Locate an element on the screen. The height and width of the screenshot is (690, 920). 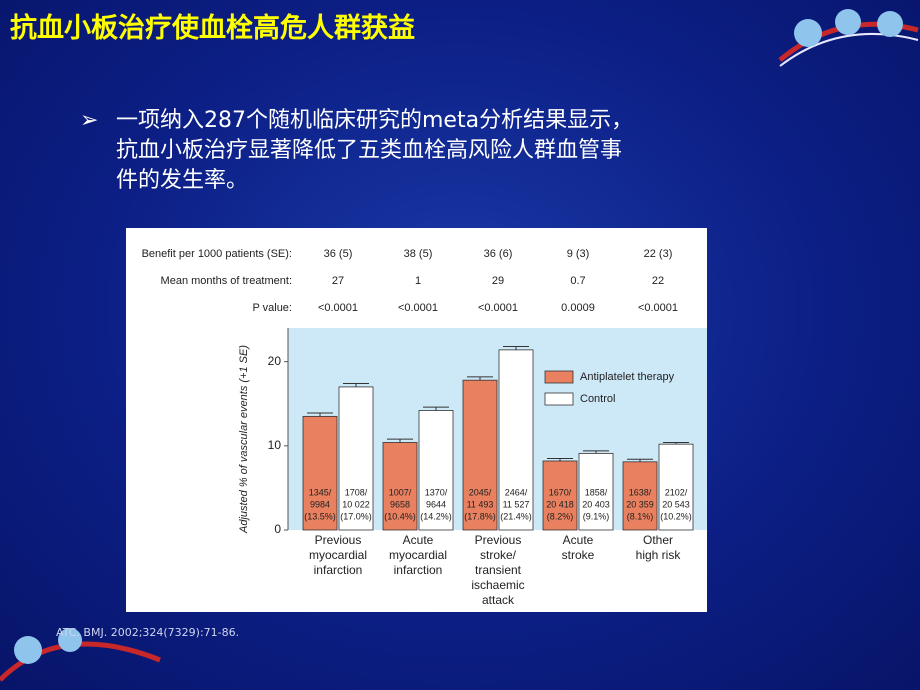
legend-label: Control is located at coordinates (597, 399).